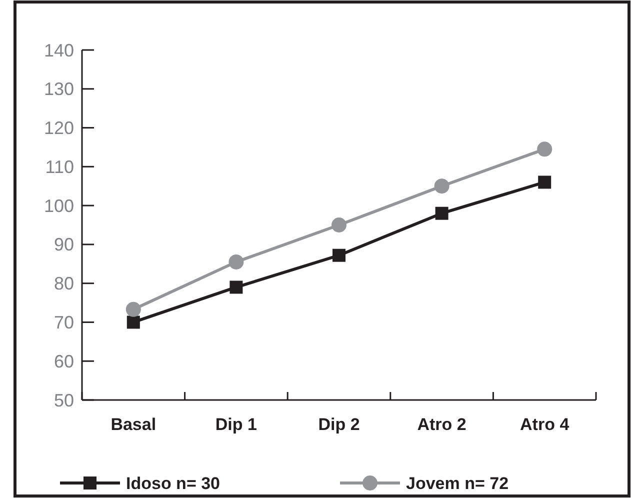 This screenshot has width=631, height=498. What do you see at coordinates (59, 128) in the screenshot?
I see `y-tick-label: 120` at bounding box center [59, 128].